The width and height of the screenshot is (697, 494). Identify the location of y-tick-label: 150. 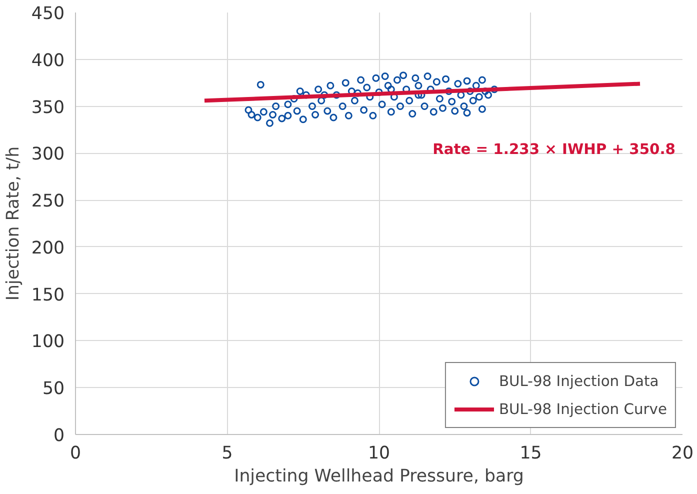
(48, 295).